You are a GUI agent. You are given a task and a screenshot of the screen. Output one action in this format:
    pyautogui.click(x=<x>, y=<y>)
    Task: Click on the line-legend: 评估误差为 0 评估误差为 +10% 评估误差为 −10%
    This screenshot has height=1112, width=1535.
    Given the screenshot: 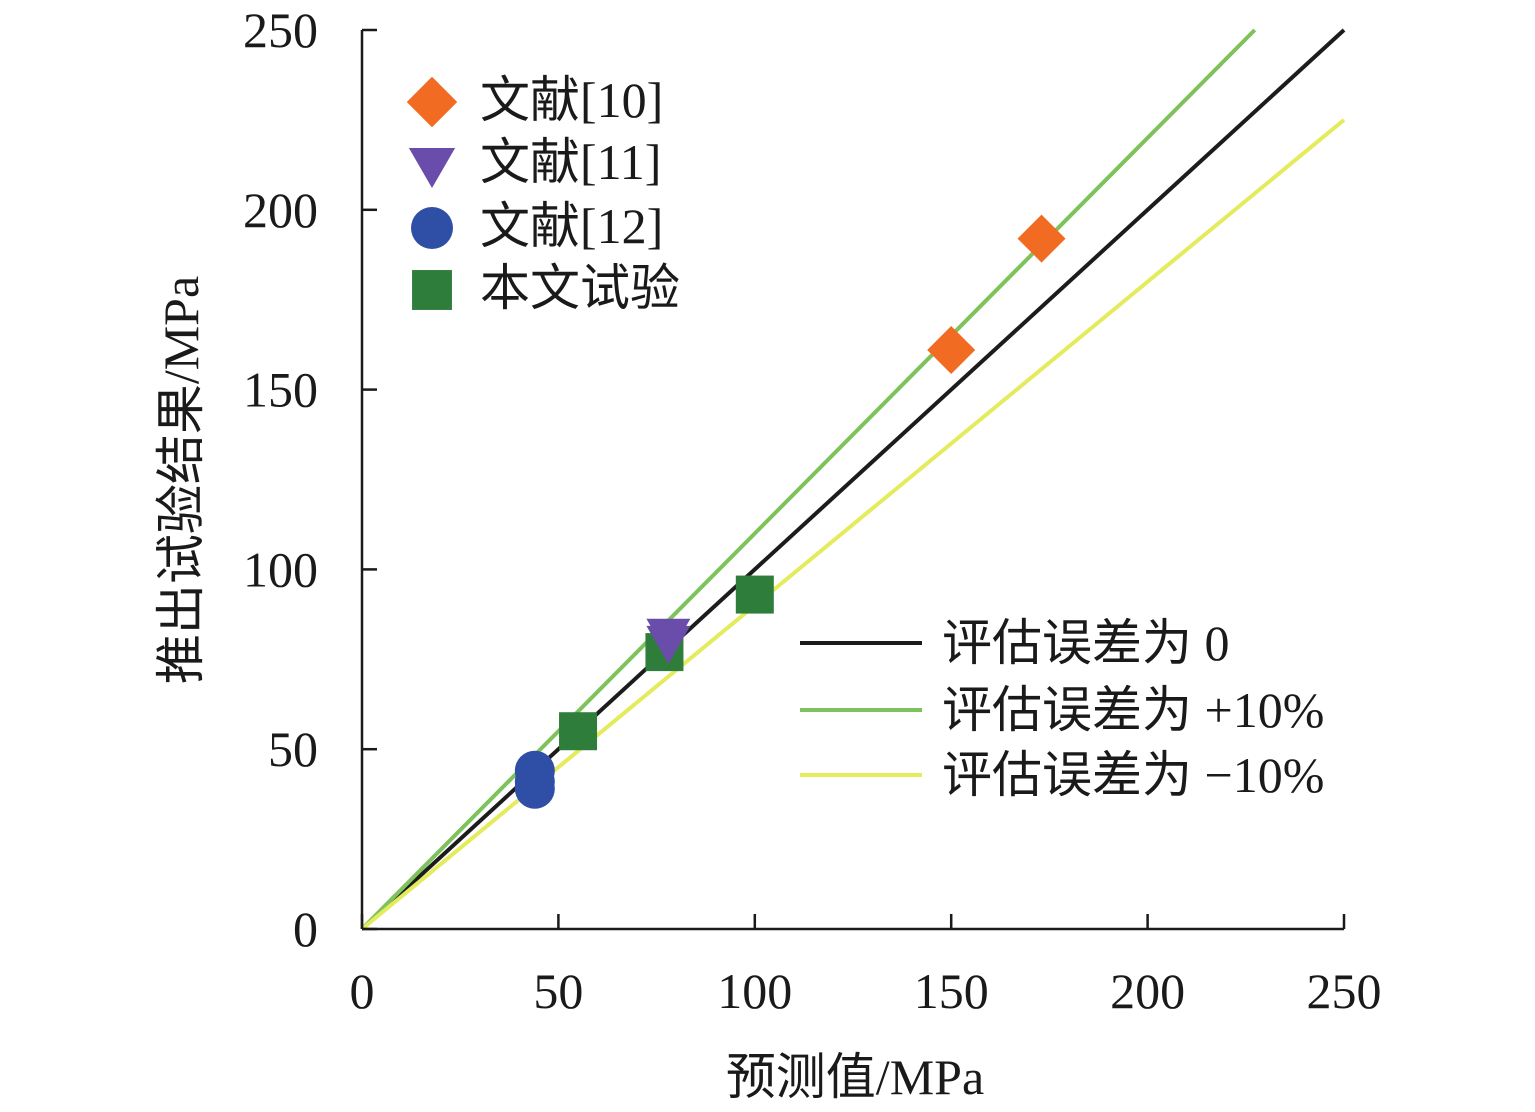 What is the action you would take?
    pyautogui.click(x=1062, y=709)
    